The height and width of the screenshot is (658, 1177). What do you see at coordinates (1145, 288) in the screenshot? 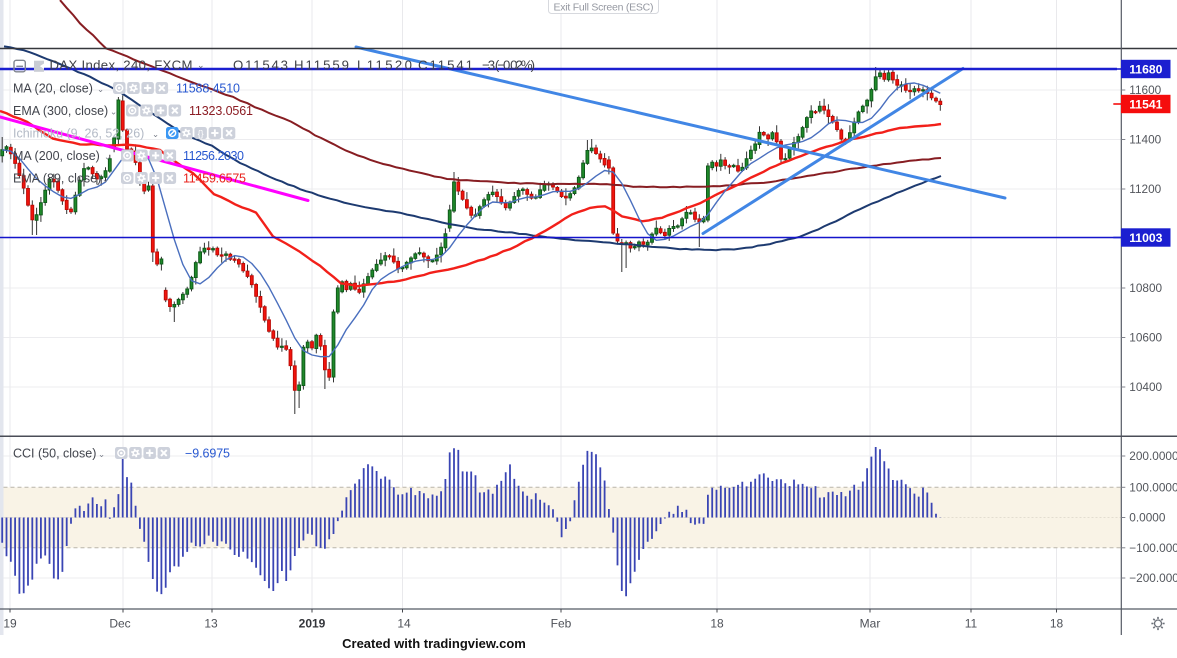
I see `svg-text: 10800` at bounding box center [1145, 288].